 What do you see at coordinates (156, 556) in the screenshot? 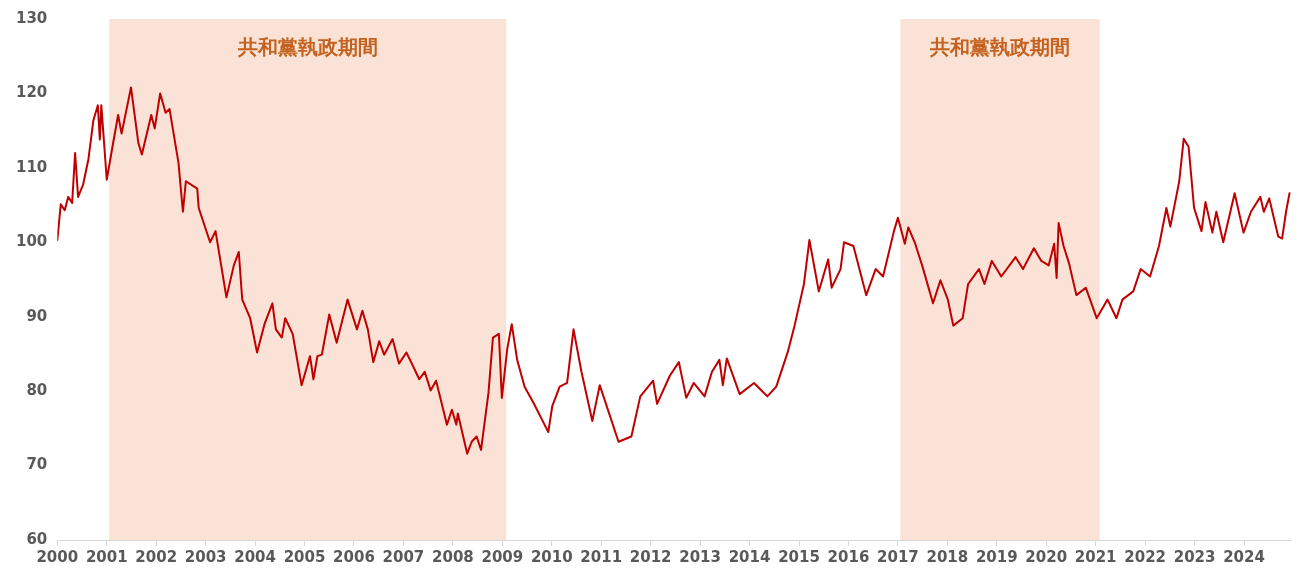
I see `x-tick-label: 2002` at bounding box center [156, 556].